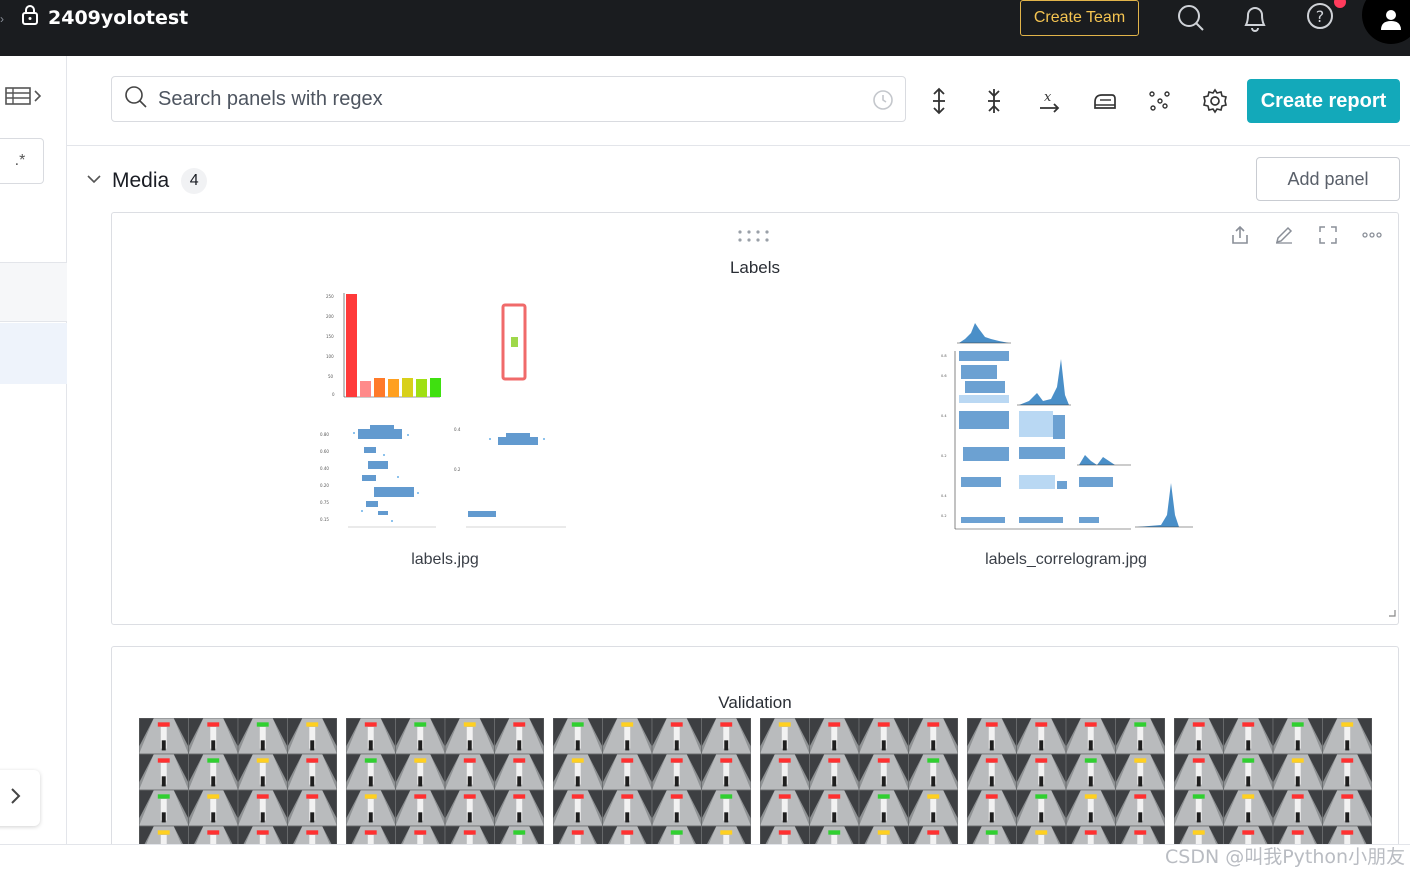 The width and height of the screenshot is (1410, 874). Describe the element at coordinates (755, 267) in the screenshot. I see `panel-title: Labels` at that location.